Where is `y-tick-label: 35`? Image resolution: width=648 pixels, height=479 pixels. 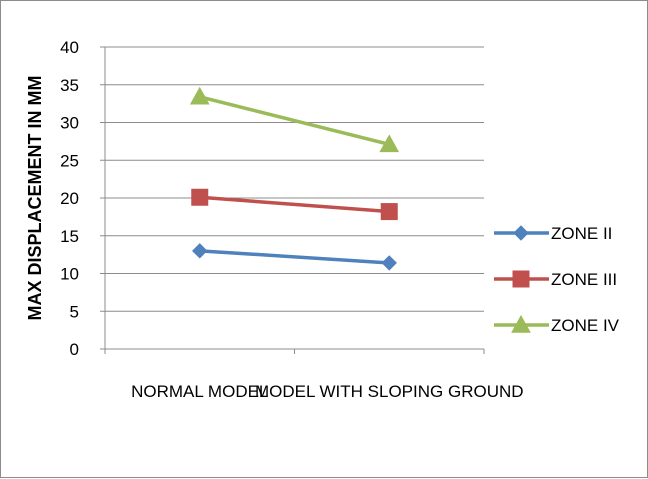
y-tick-label: 35 is located at coordinates (69, 85).